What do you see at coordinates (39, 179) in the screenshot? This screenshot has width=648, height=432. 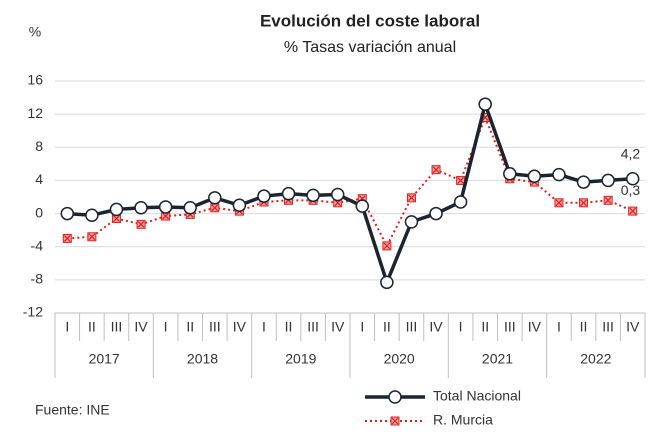 I see `y-tick-label: 4` at bounding box center [39, 179].